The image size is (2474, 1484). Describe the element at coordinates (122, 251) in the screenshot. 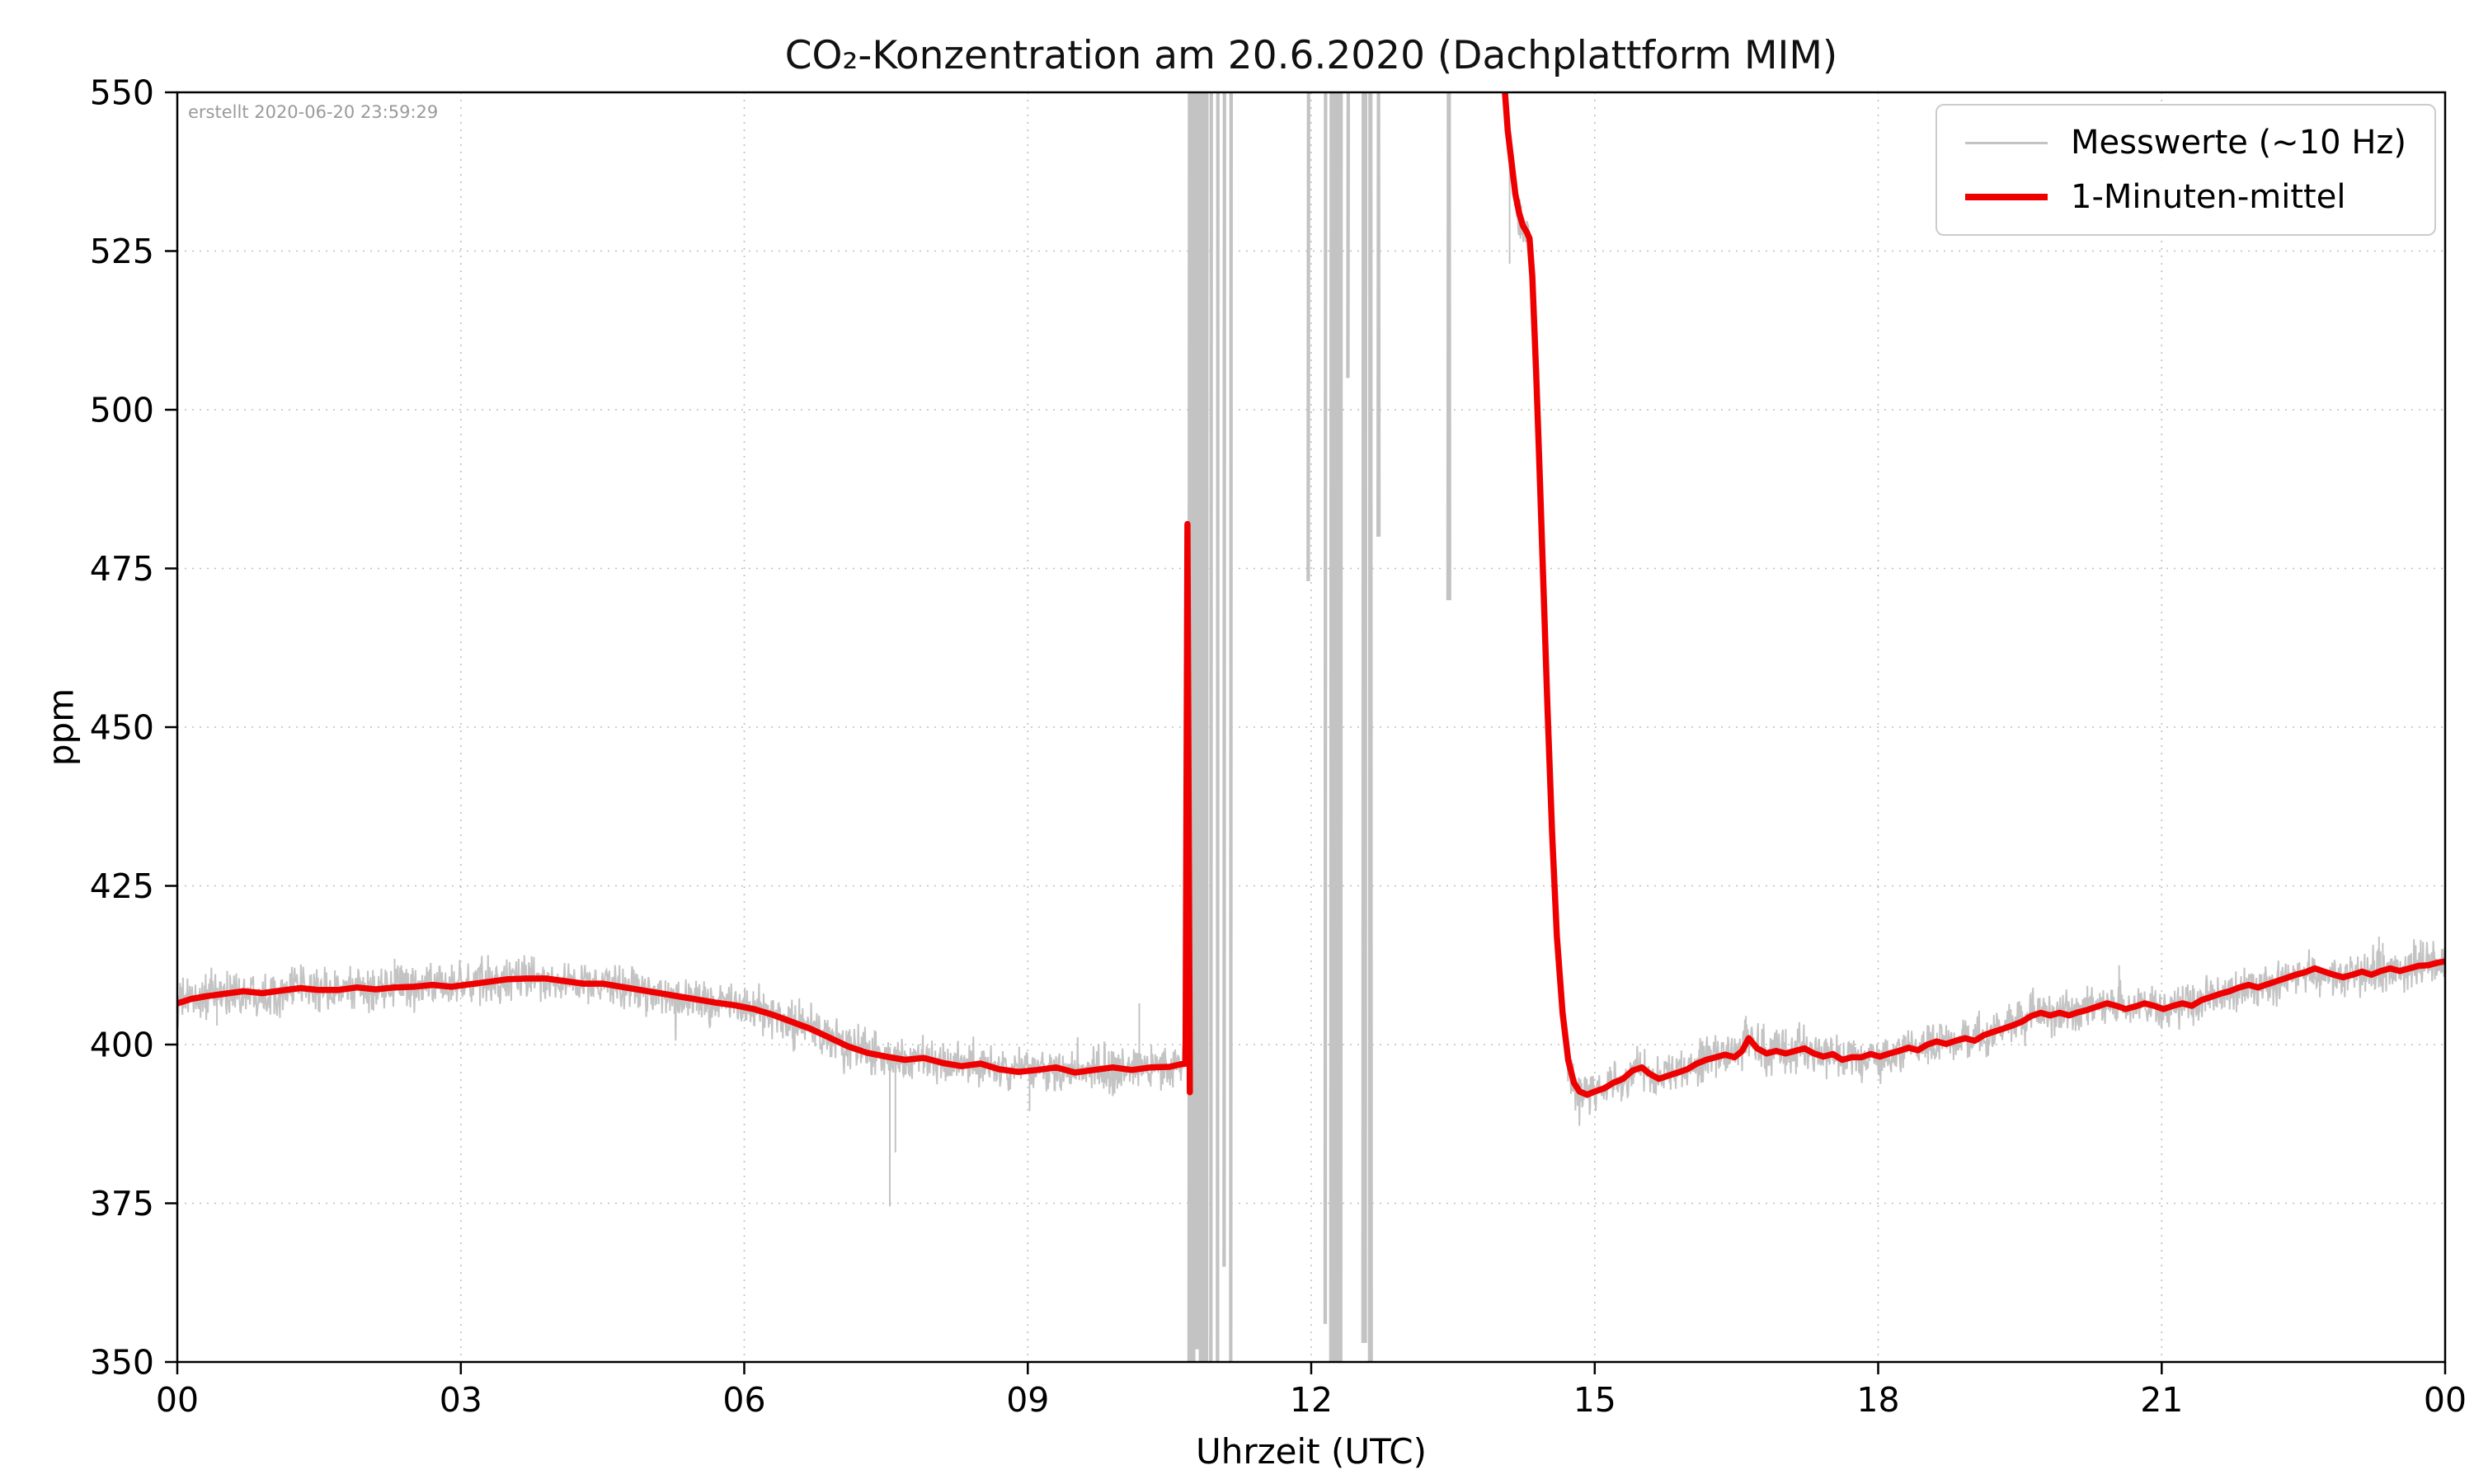

I see `y-tick-label: 525` at that location.